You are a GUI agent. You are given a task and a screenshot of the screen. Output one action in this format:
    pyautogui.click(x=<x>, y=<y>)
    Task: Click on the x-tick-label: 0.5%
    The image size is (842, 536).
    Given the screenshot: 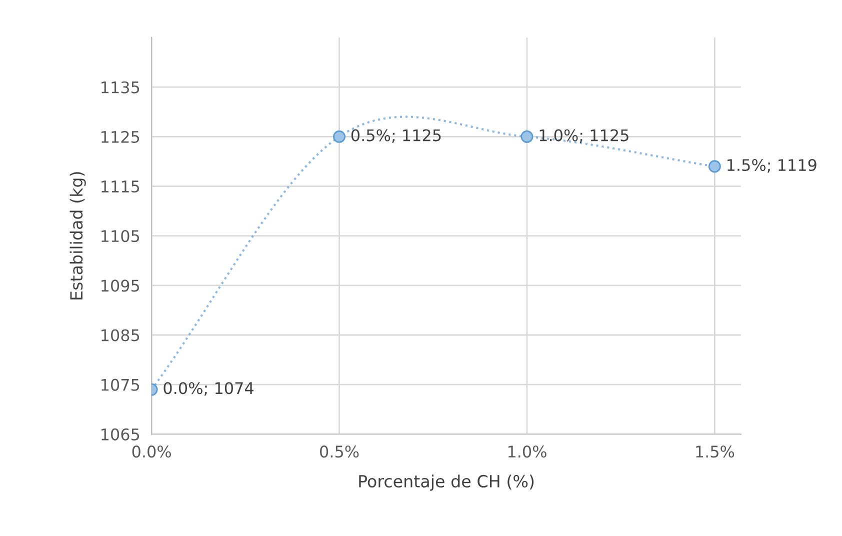 What is the action you would take?
    pyautogui.click(x=339, y=452)
    